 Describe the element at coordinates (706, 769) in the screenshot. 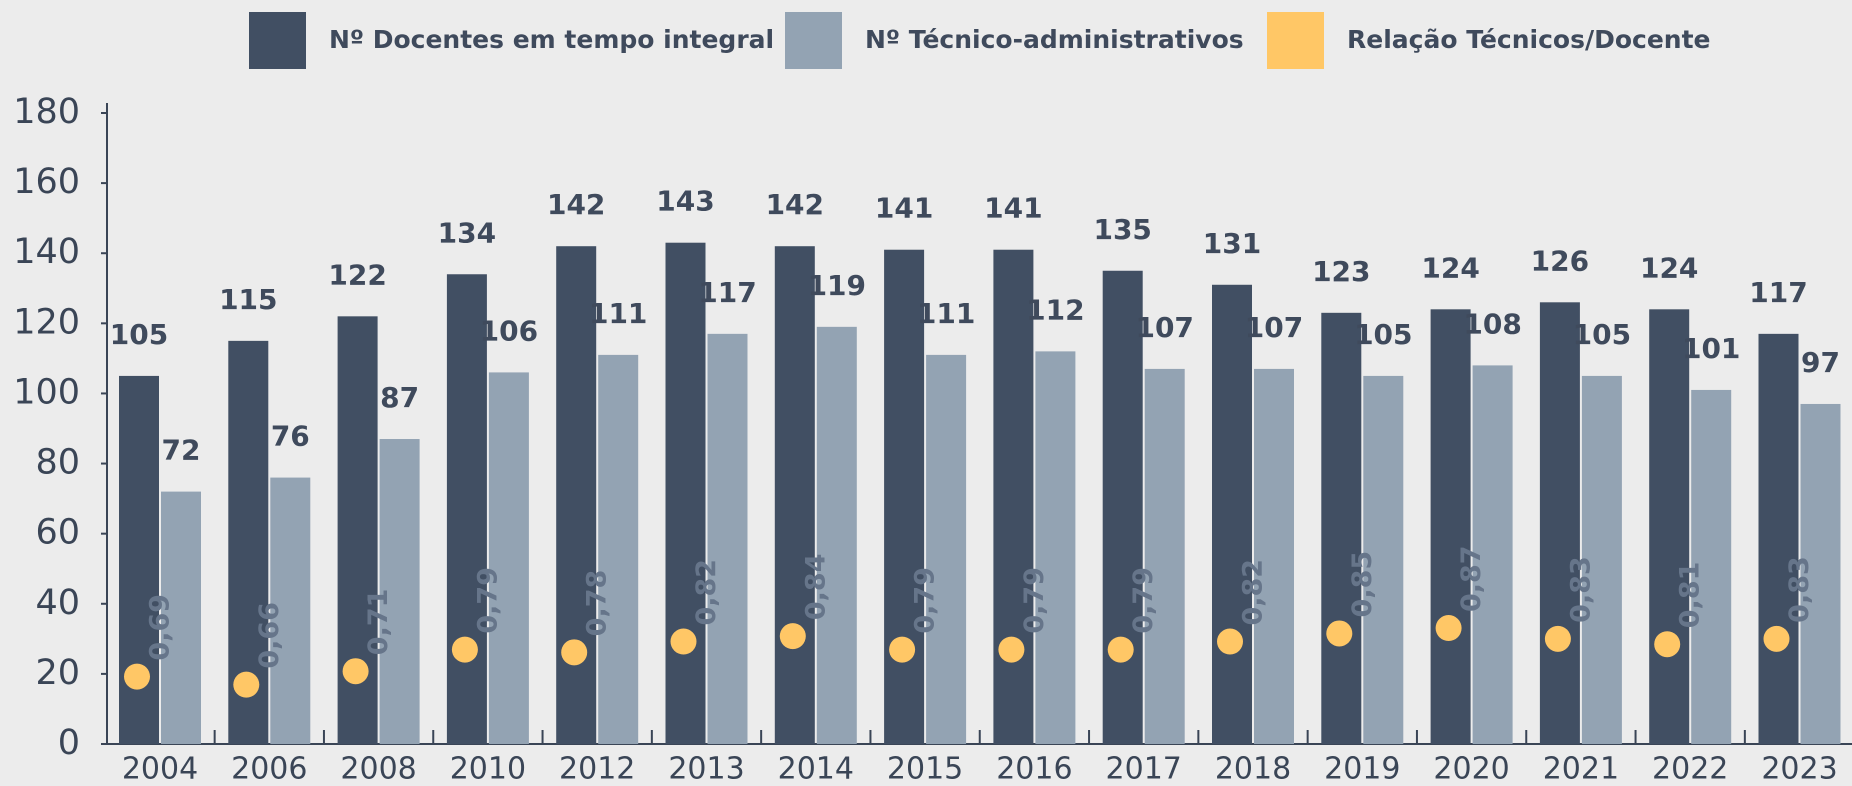

I see `x-tick-label: 2013` at that location.